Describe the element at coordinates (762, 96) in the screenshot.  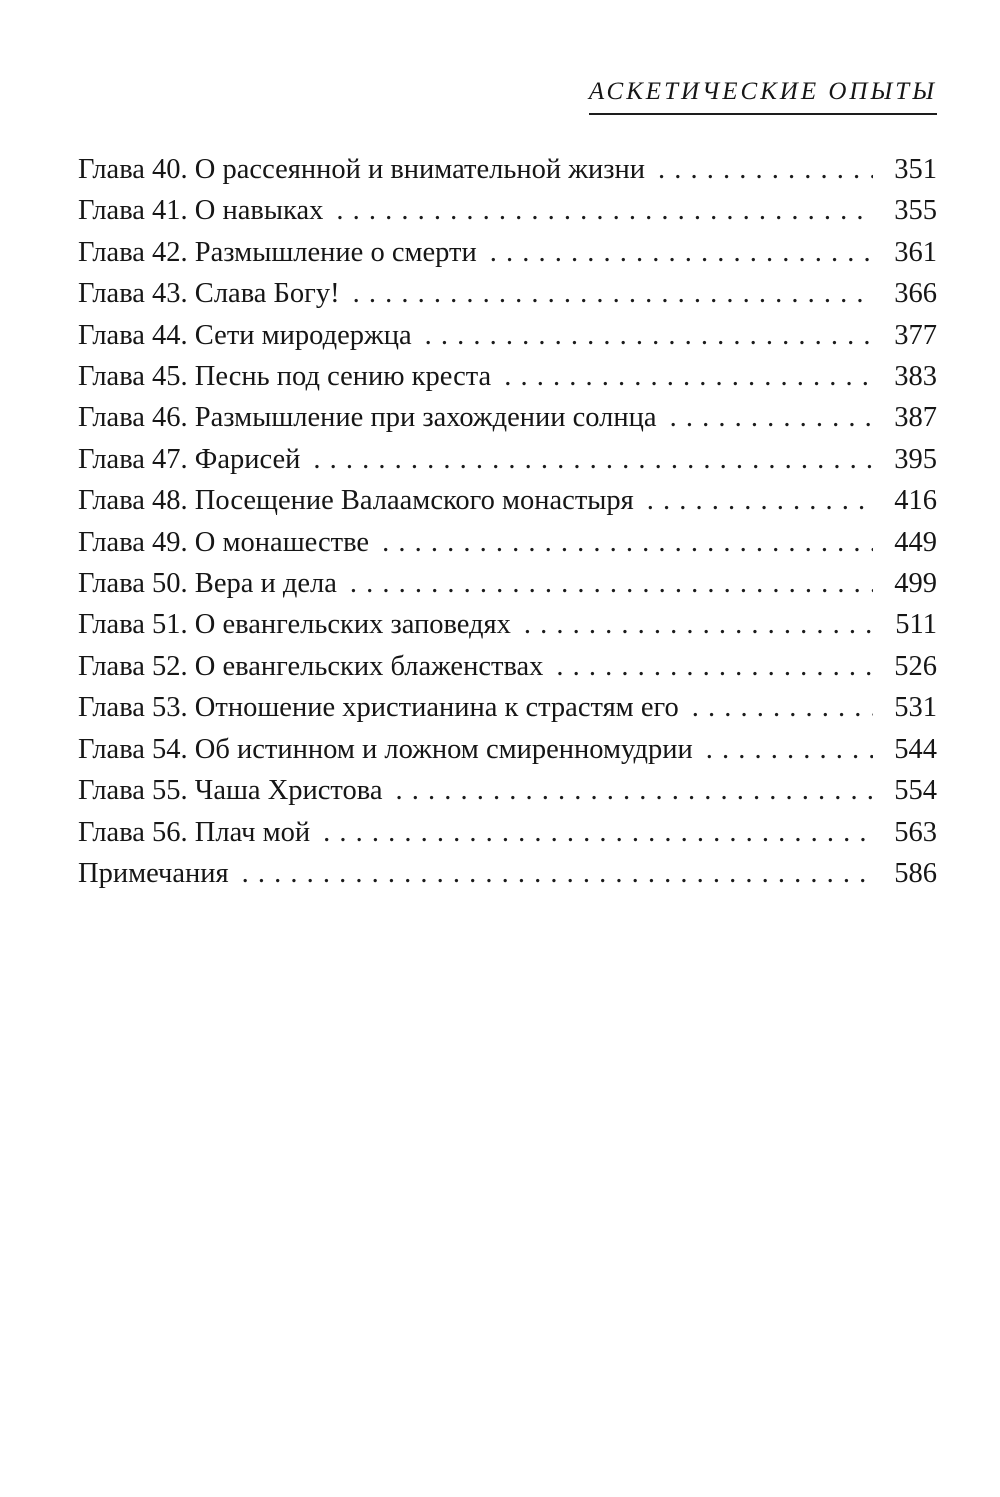
I see `running-header-title: АСКЕТИЧЕСКИЕ ОПЫТЫ` at that location.